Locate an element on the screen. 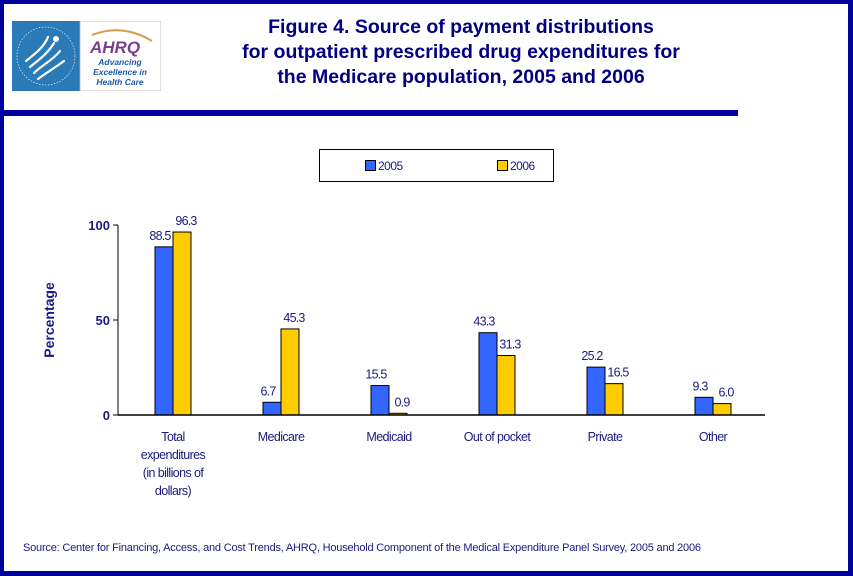  data-label-2006: 31.3 is located at coordinates (510, 345).